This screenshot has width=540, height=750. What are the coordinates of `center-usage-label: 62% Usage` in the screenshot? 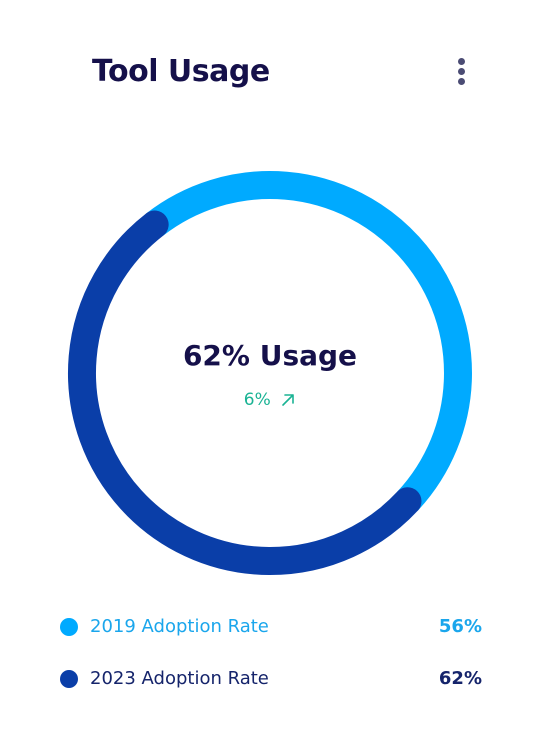 It's located at (270, 355).